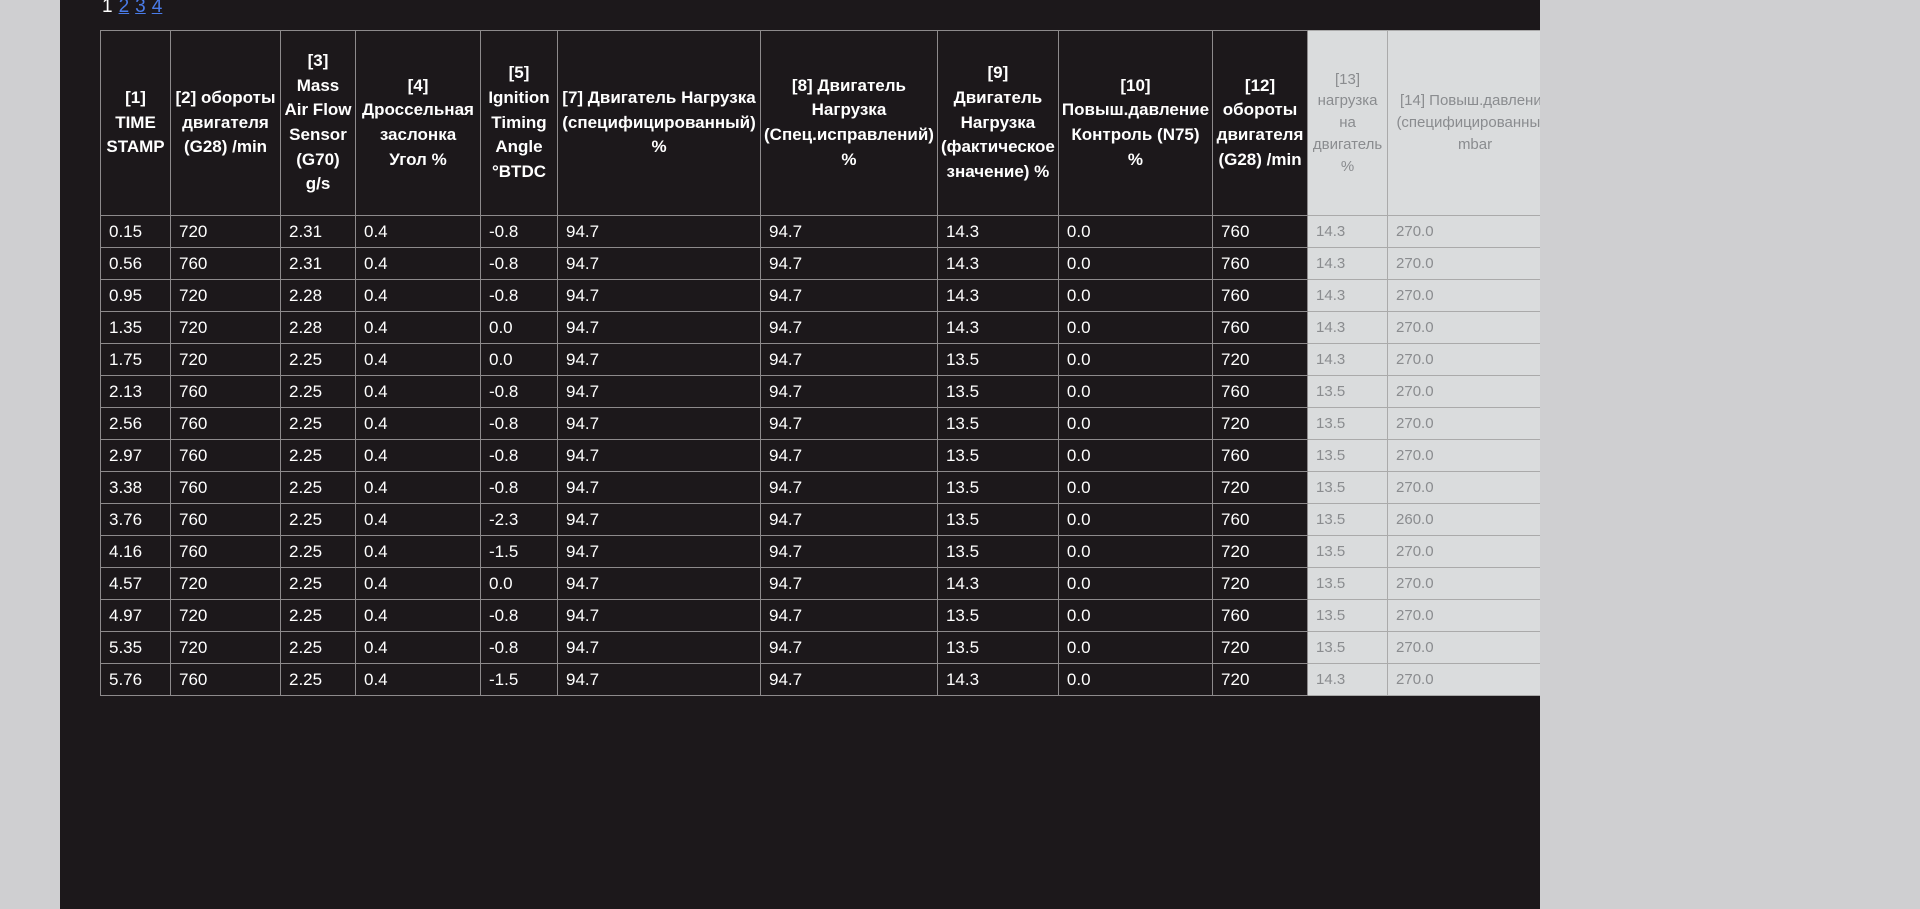 This screenshot has height=909, width=1920. Describe the element at coordinates (135, 263) in the screenshot. I see `table-cell: 0.56` at that location.